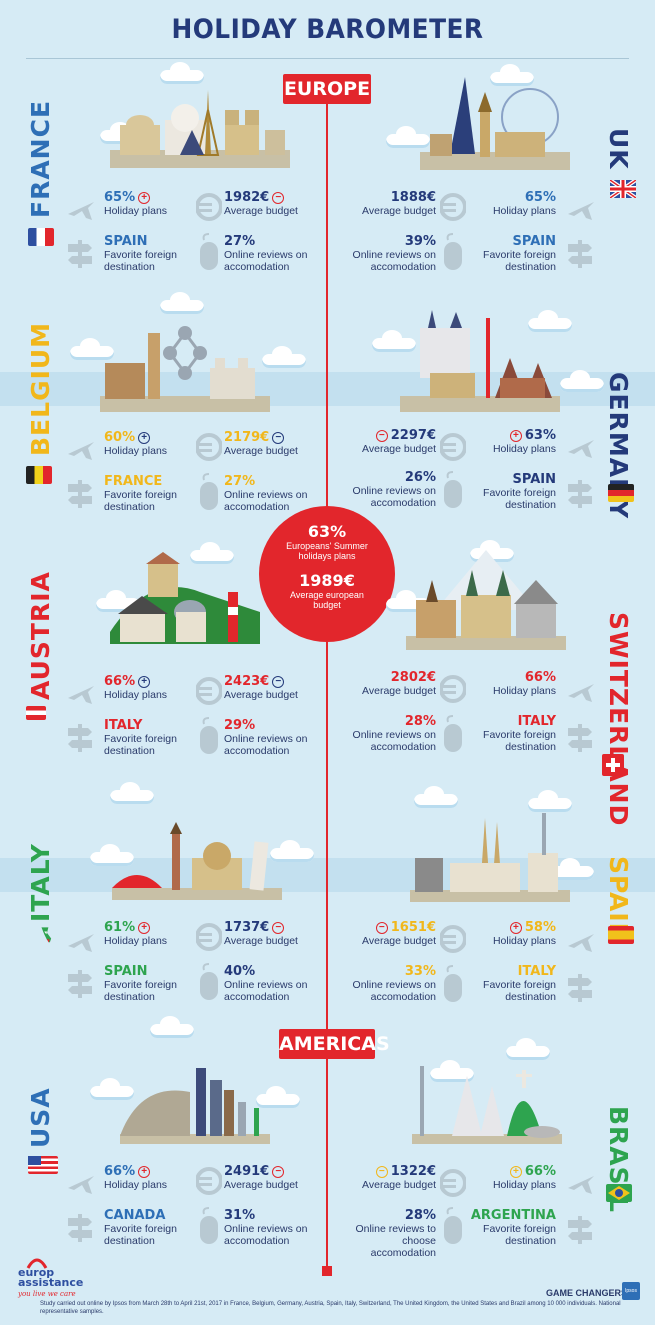 The height and width of the screenshot is (1325, 655). Describe the element at coordinates (274, 443) in the screenshot. I see `belgium-average-budget: 2179€ − Average budget` at that location.